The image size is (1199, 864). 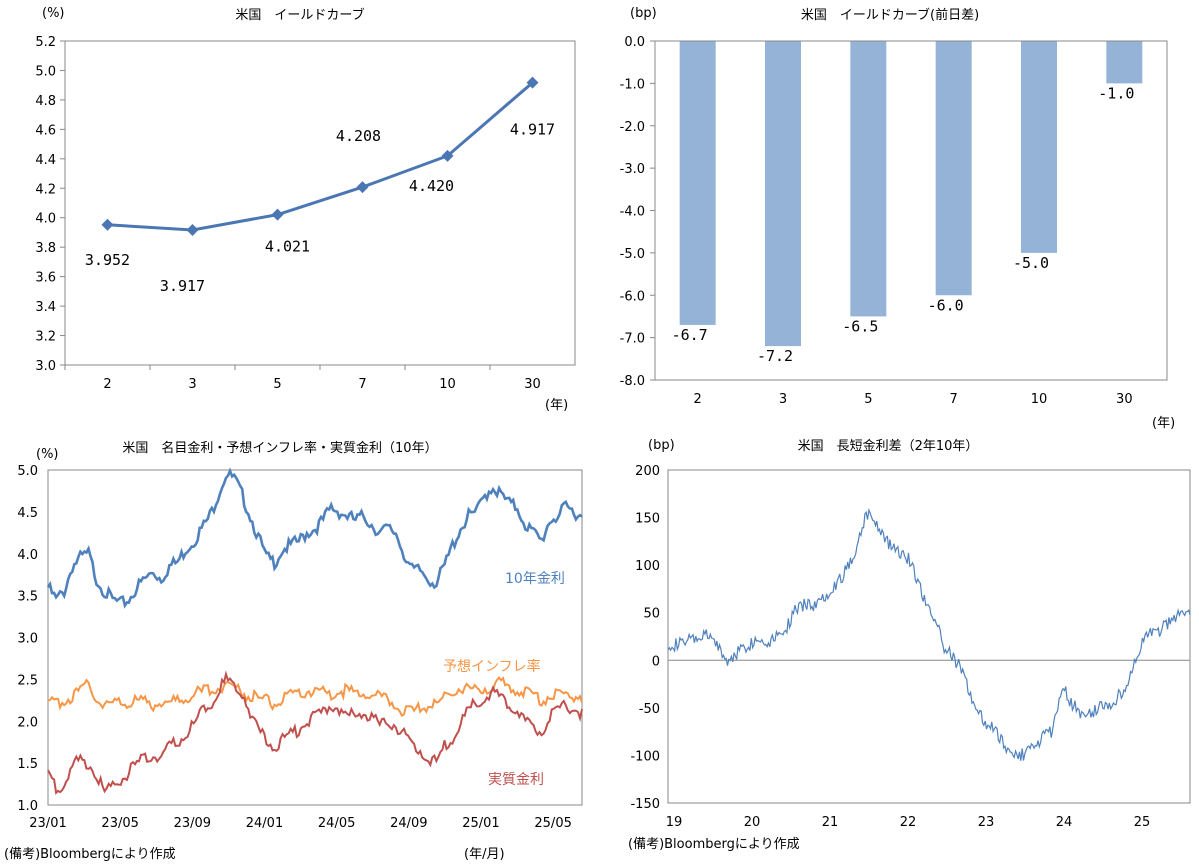 What do you see at coordinates (647, 519) in the screenshot?
I see `chart4-ytick-label: 150` at bounding box center [647, 519].